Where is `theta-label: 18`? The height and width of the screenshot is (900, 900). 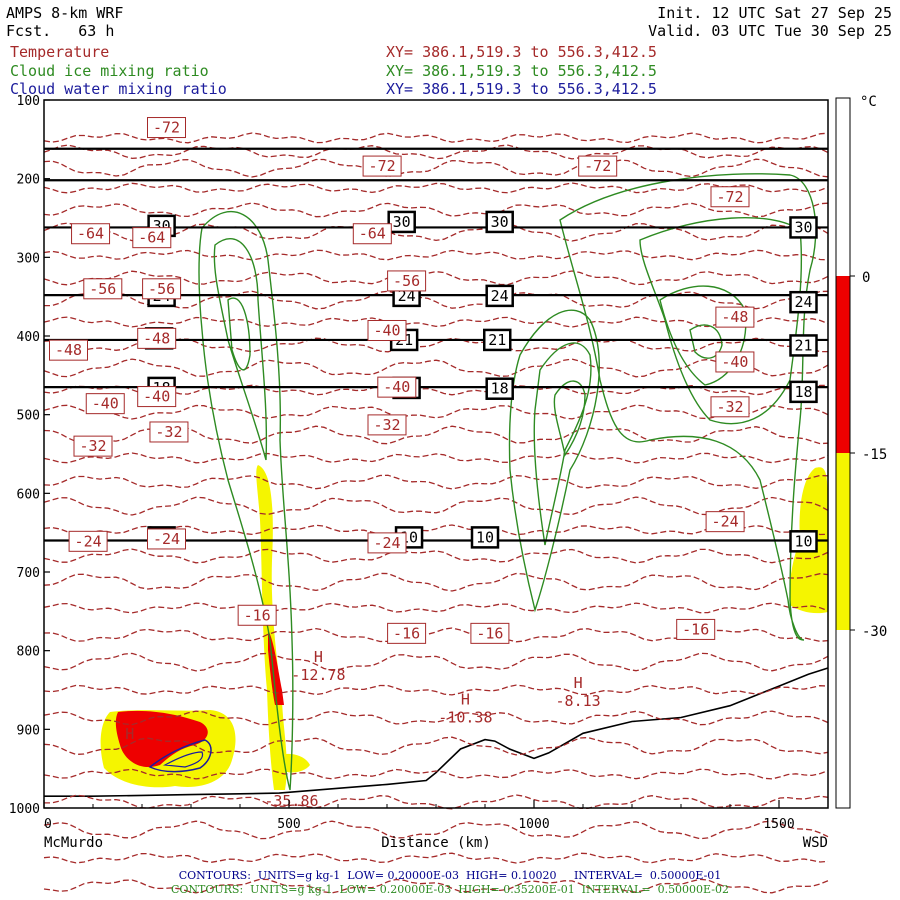
theta-label: 18 is located at coordinates (500, 389).